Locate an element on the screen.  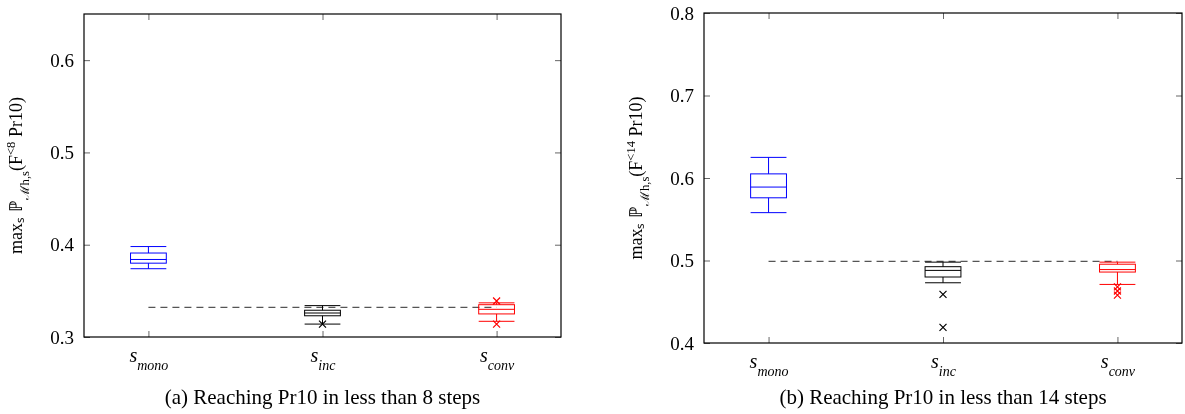
text: (a) Reaching Pr10 in less than 8 steps is located at coordinates (322, 397).